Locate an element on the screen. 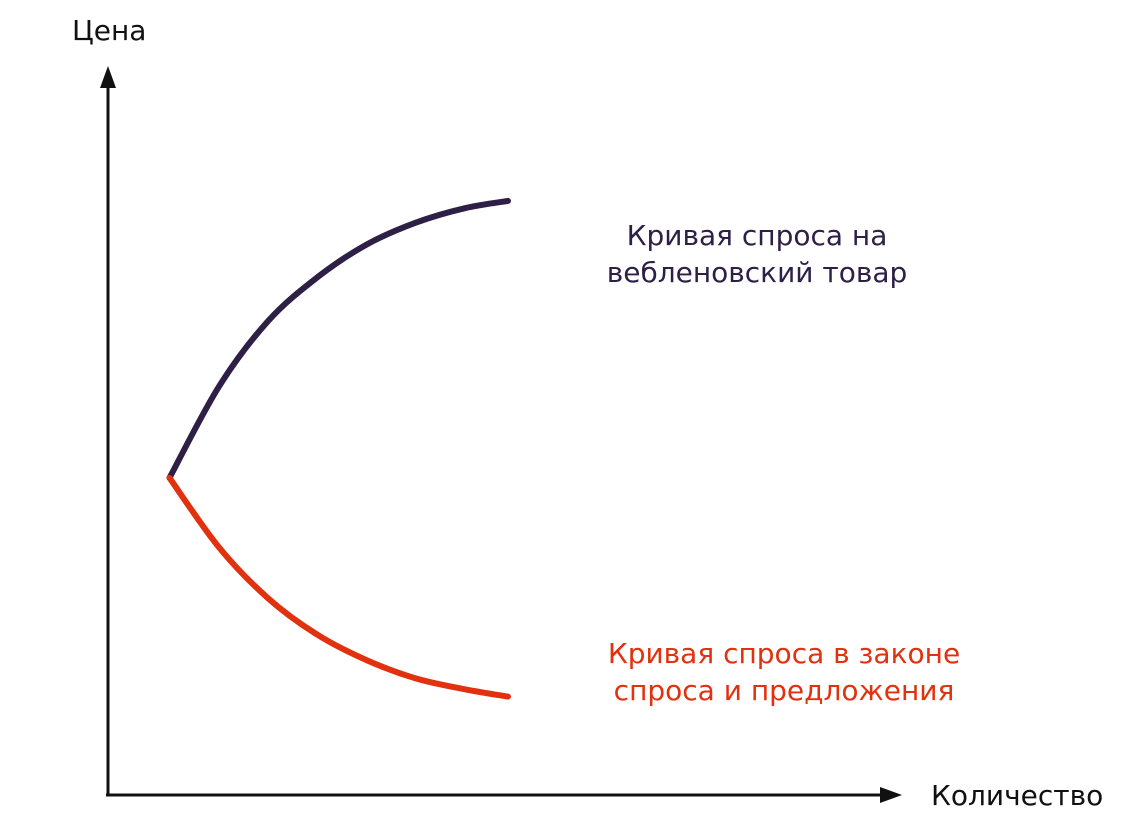 The image size is (1144, 817). normal-demand-curve is located at coordinates (338, 587).